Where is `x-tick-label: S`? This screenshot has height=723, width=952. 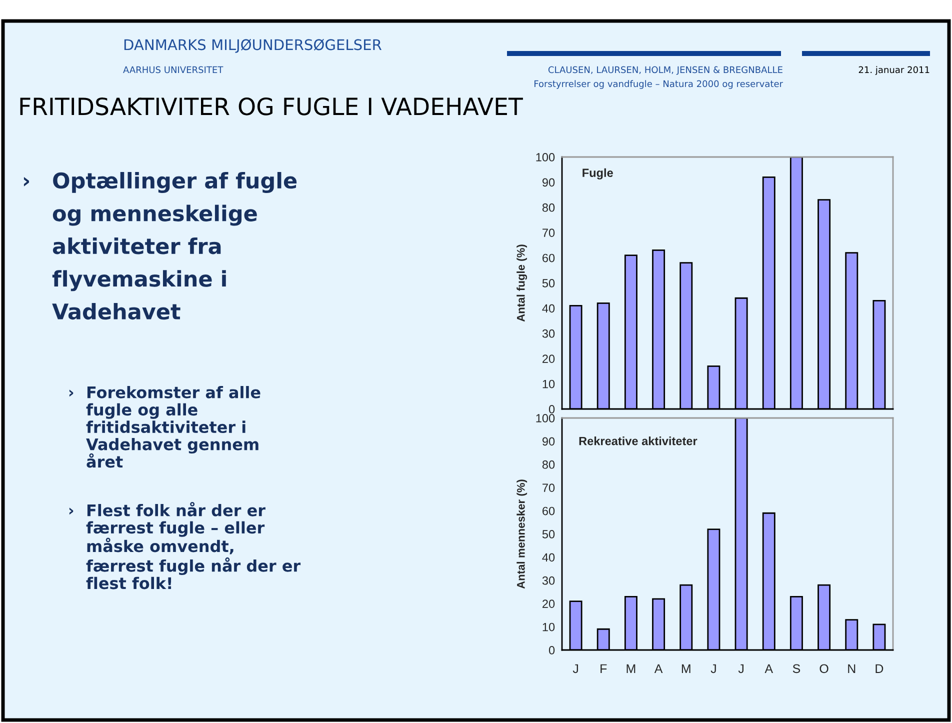
x-tick-label: S is located at coordinates (796, 669).